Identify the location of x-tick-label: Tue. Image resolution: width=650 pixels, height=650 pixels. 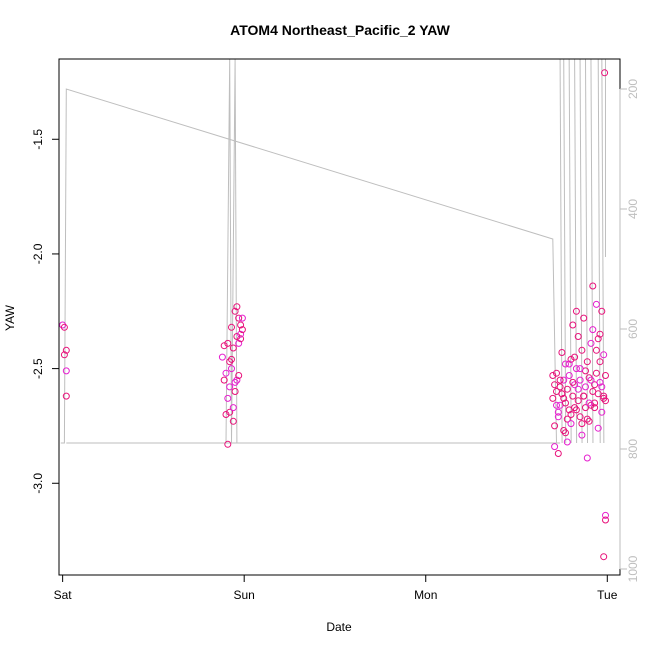
(607, 595).